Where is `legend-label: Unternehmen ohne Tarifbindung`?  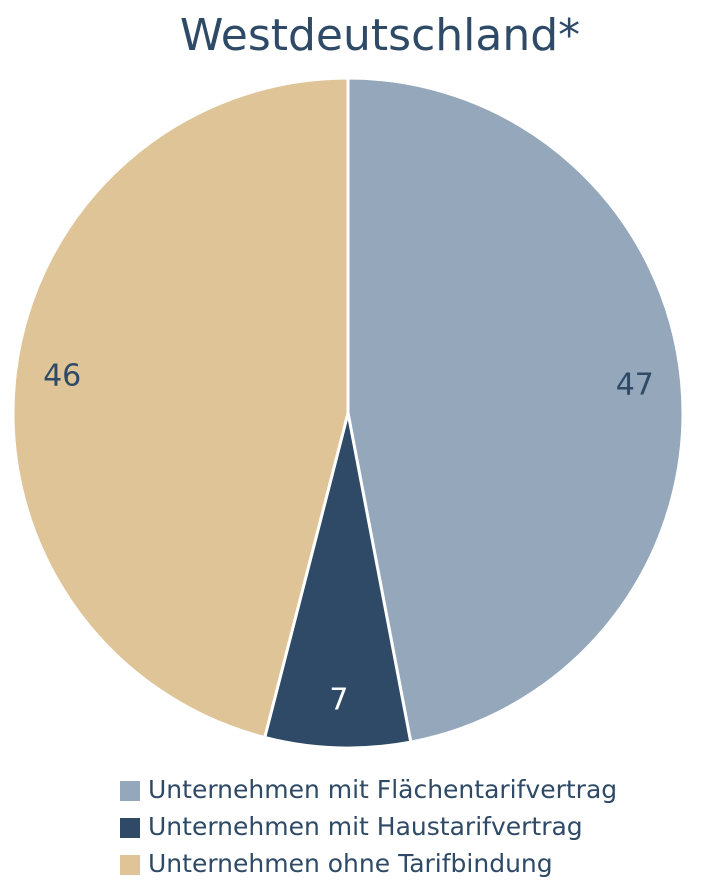 legend-label: Unternehmen ohne Tarifbindung is located at coordinates (350, 863).